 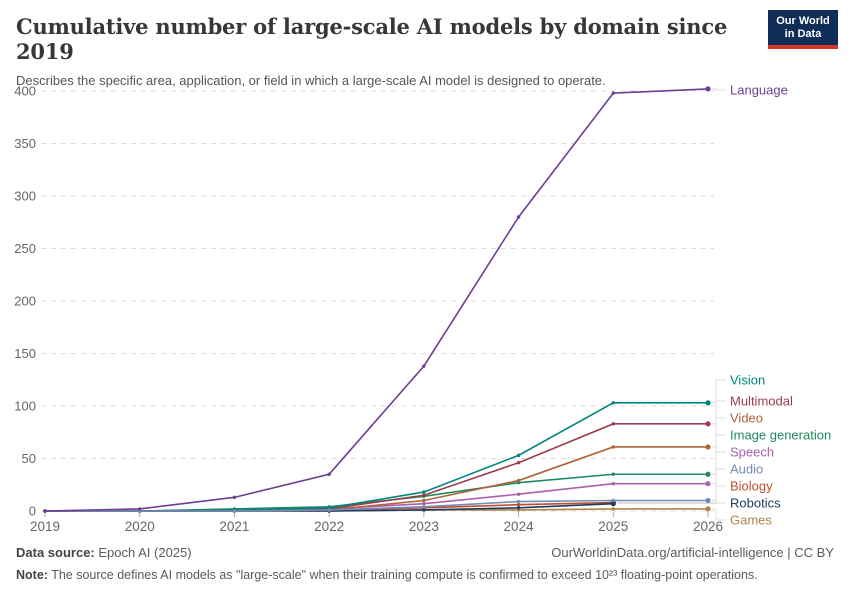 What do you see at coordinates (25, 196) in the screenshot?
I see `y-tick-label: 300` at bounding box center [25, 196].